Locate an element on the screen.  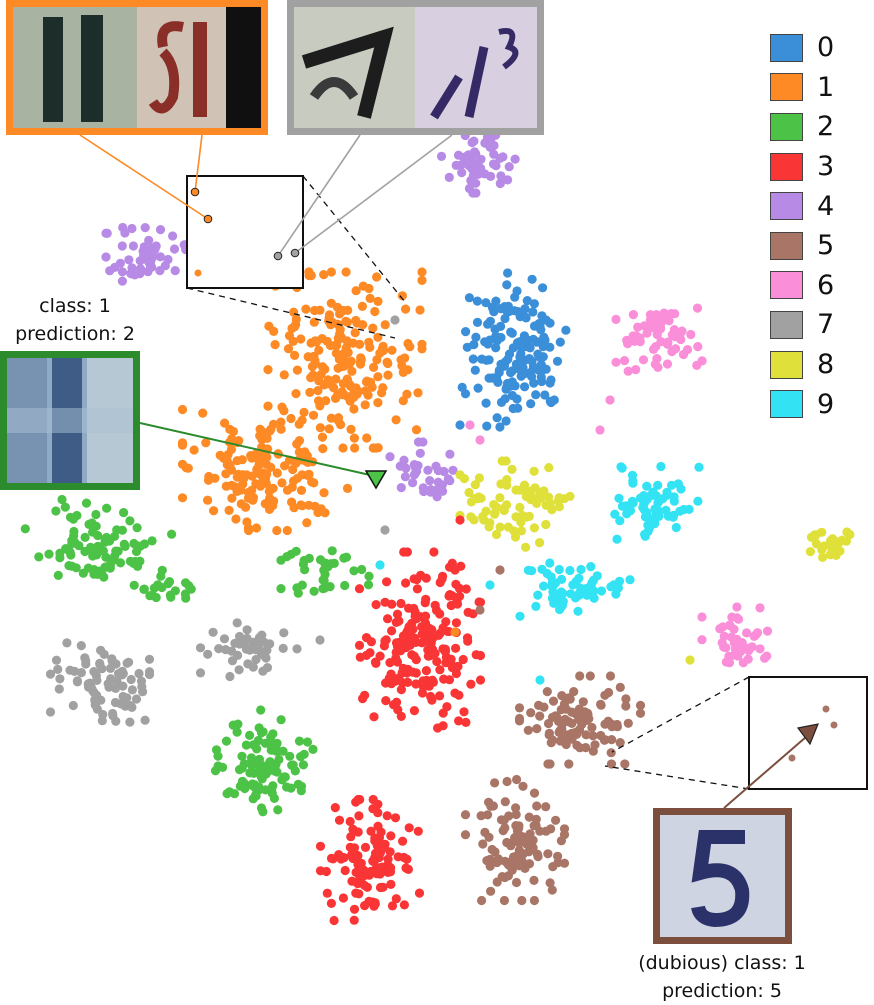
legend-swatch is located at coordinates (786, 364).